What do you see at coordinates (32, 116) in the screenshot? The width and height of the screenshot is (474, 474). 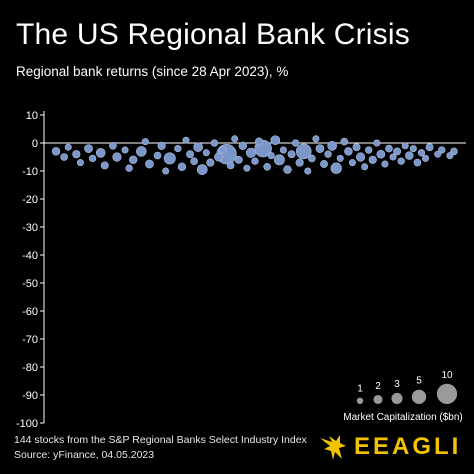 I see `y-tick-label: 10` at bounding box center [32, 116].